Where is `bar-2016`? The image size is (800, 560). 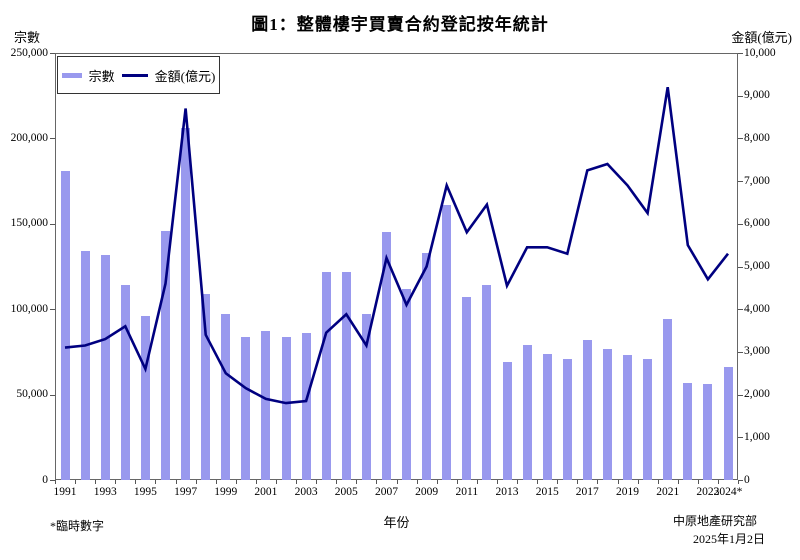
bar-2016 is located at coordinates (567, 419).